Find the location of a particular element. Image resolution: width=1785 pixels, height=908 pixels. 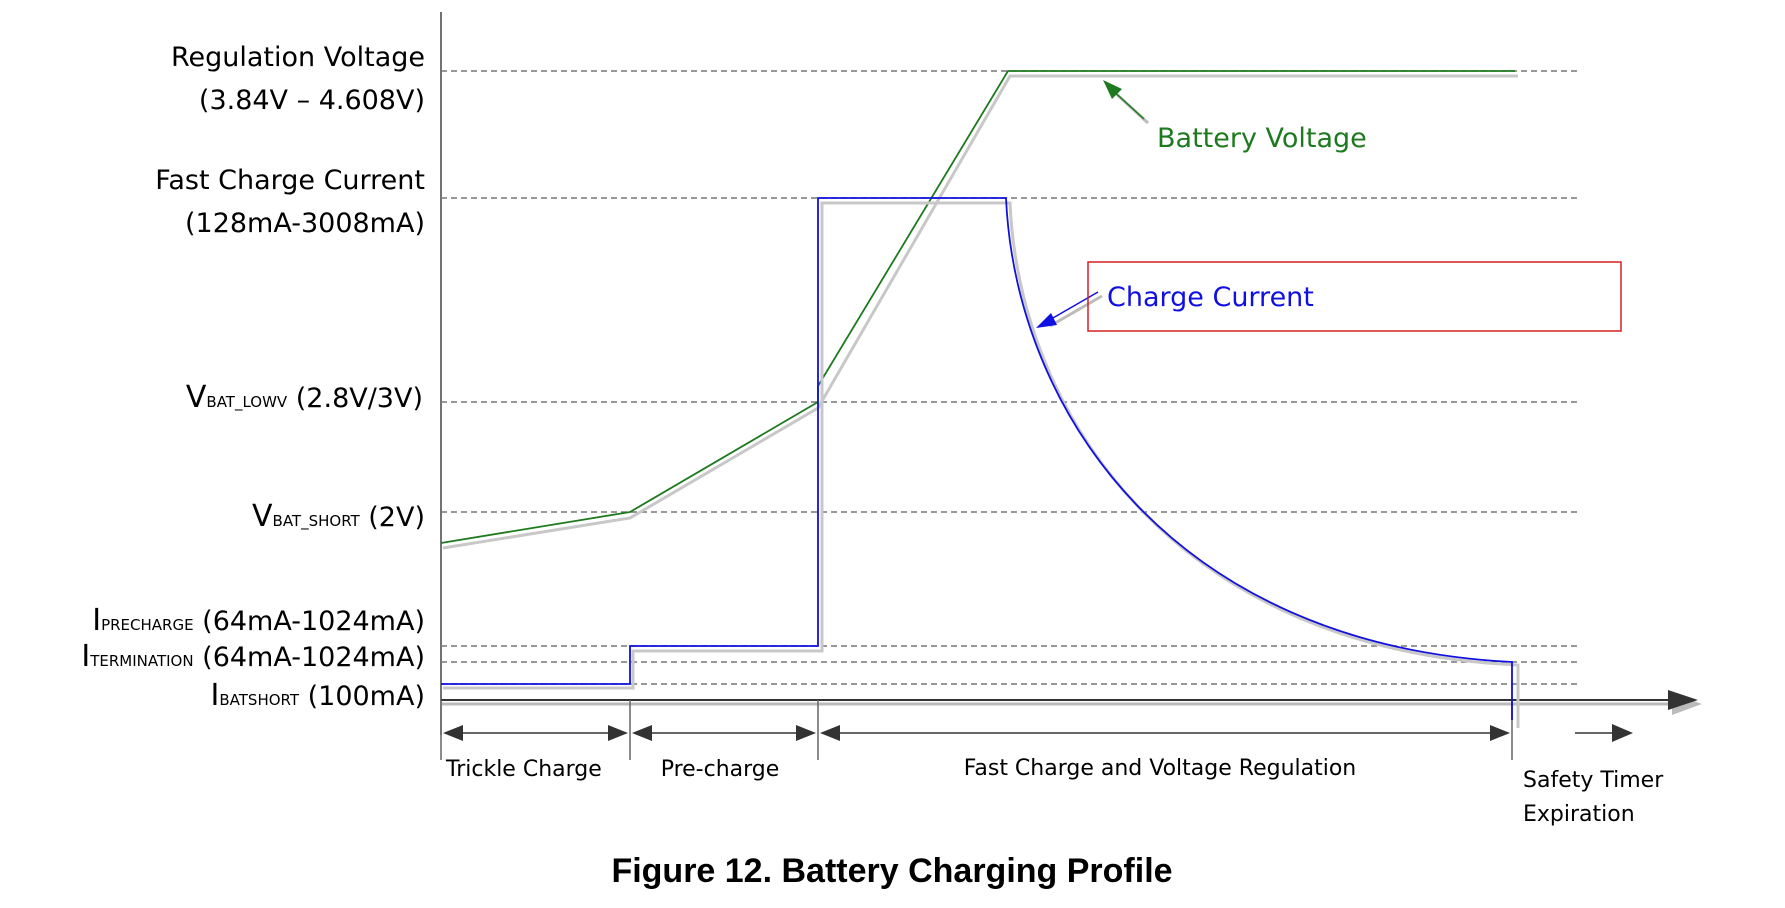

precharge-label: Pre-charge is located at coordinates (720, 769).